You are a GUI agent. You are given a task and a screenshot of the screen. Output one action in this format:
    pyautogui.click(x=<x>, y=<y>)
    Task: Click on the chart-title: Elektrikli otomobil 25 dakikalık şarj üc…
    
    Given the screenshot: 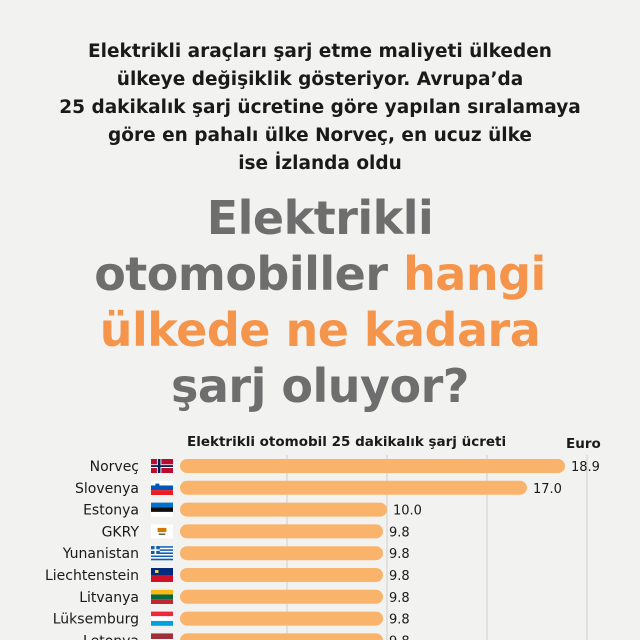 What is the action you would take?
    pyautogui.click(x=347, y=442)
    